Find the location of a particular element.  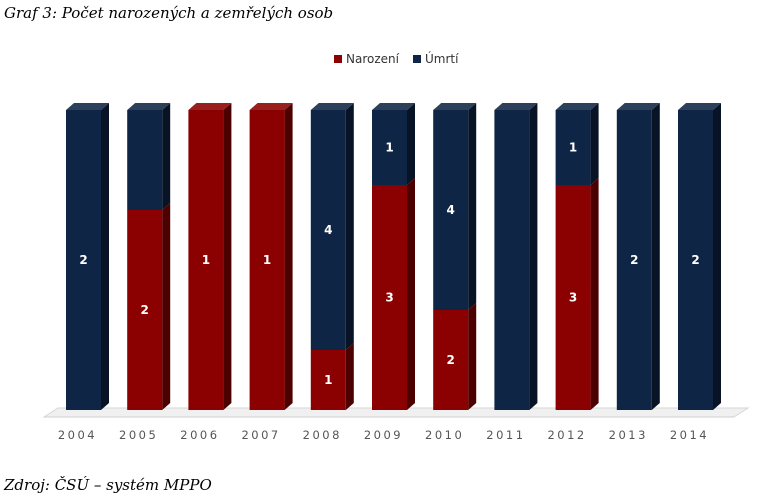

bar-2014: 2 is located at coordinates (699, 256).